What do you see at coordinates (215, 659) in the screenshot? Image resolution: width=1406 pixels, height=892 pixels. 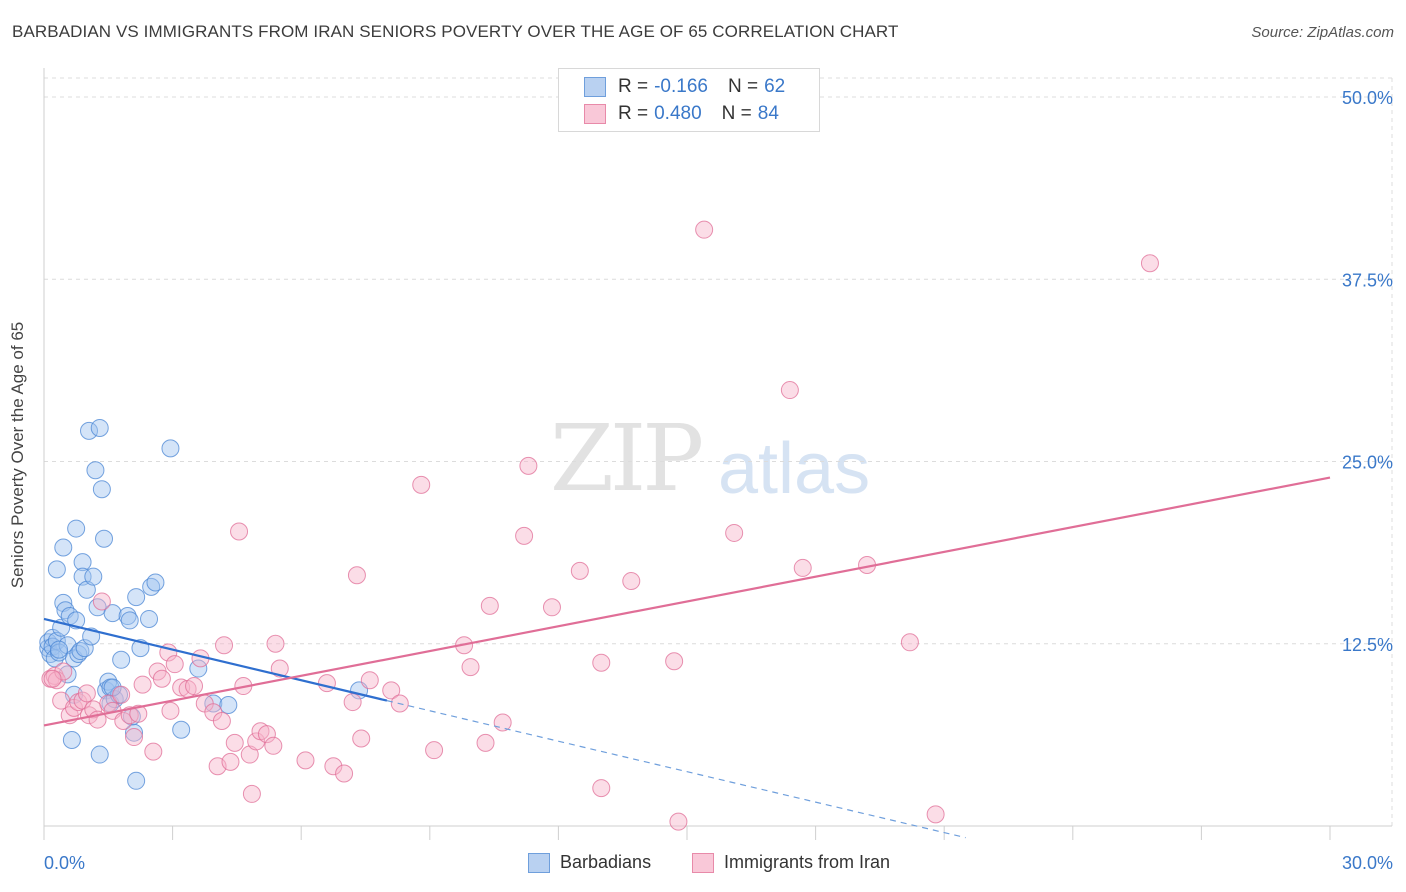 I see `barbadian-trend-line` at bounding box center [215, 659].